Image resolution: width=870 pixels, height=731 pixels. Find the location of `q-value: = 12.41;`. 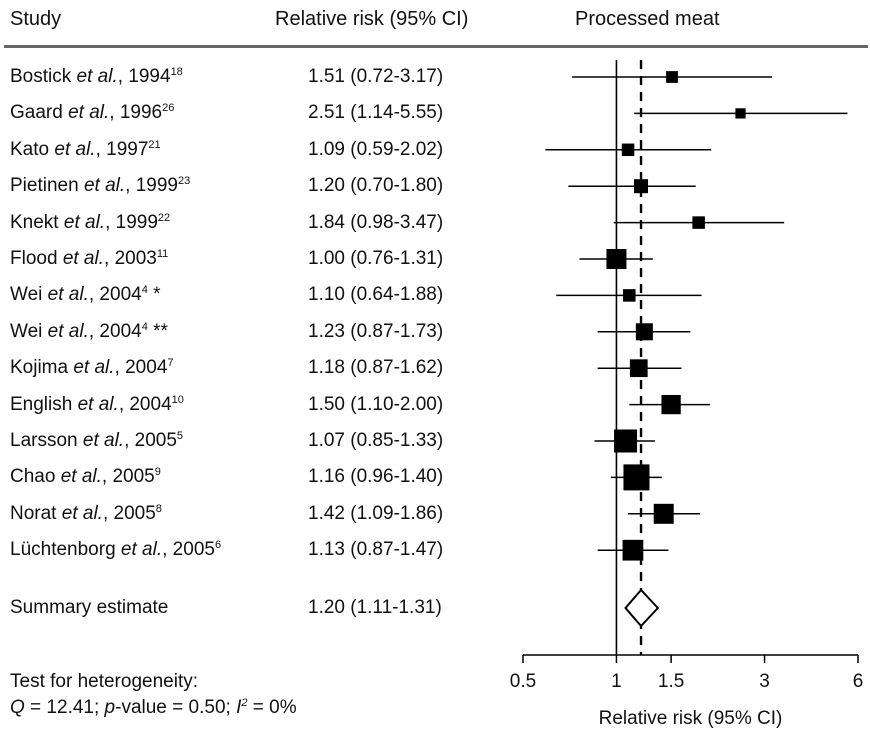

q-value: = 12.41; is located at coordinates (64, 707).